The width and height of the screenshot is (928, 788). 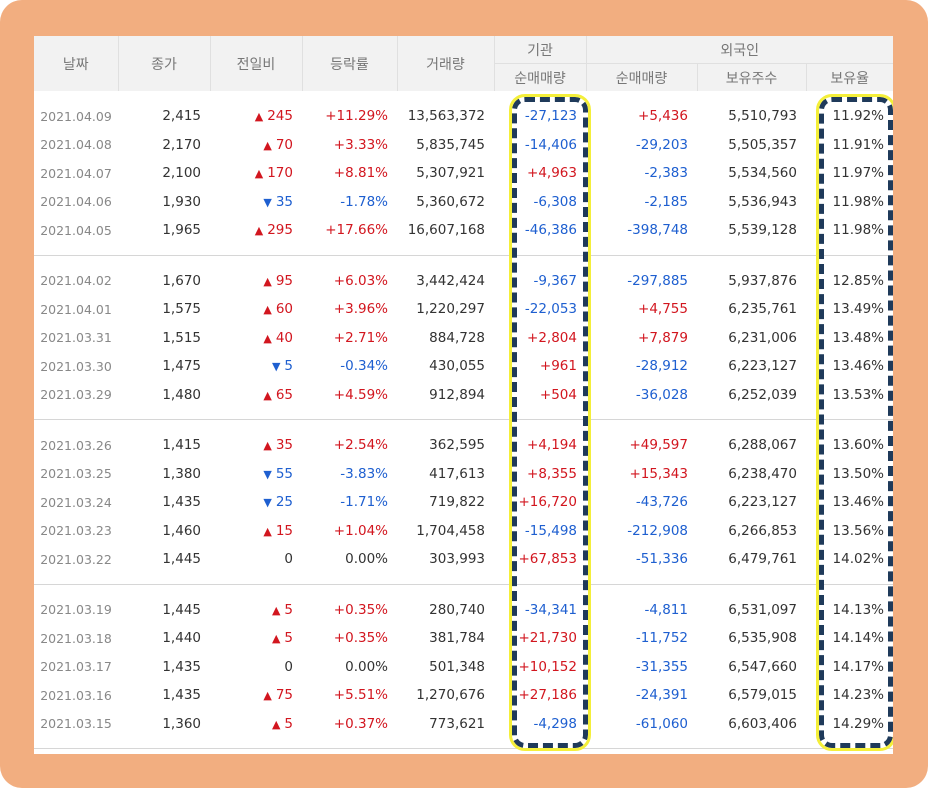 I want to click on volume-cell: 1,270,676, so click(x=450, y=695).